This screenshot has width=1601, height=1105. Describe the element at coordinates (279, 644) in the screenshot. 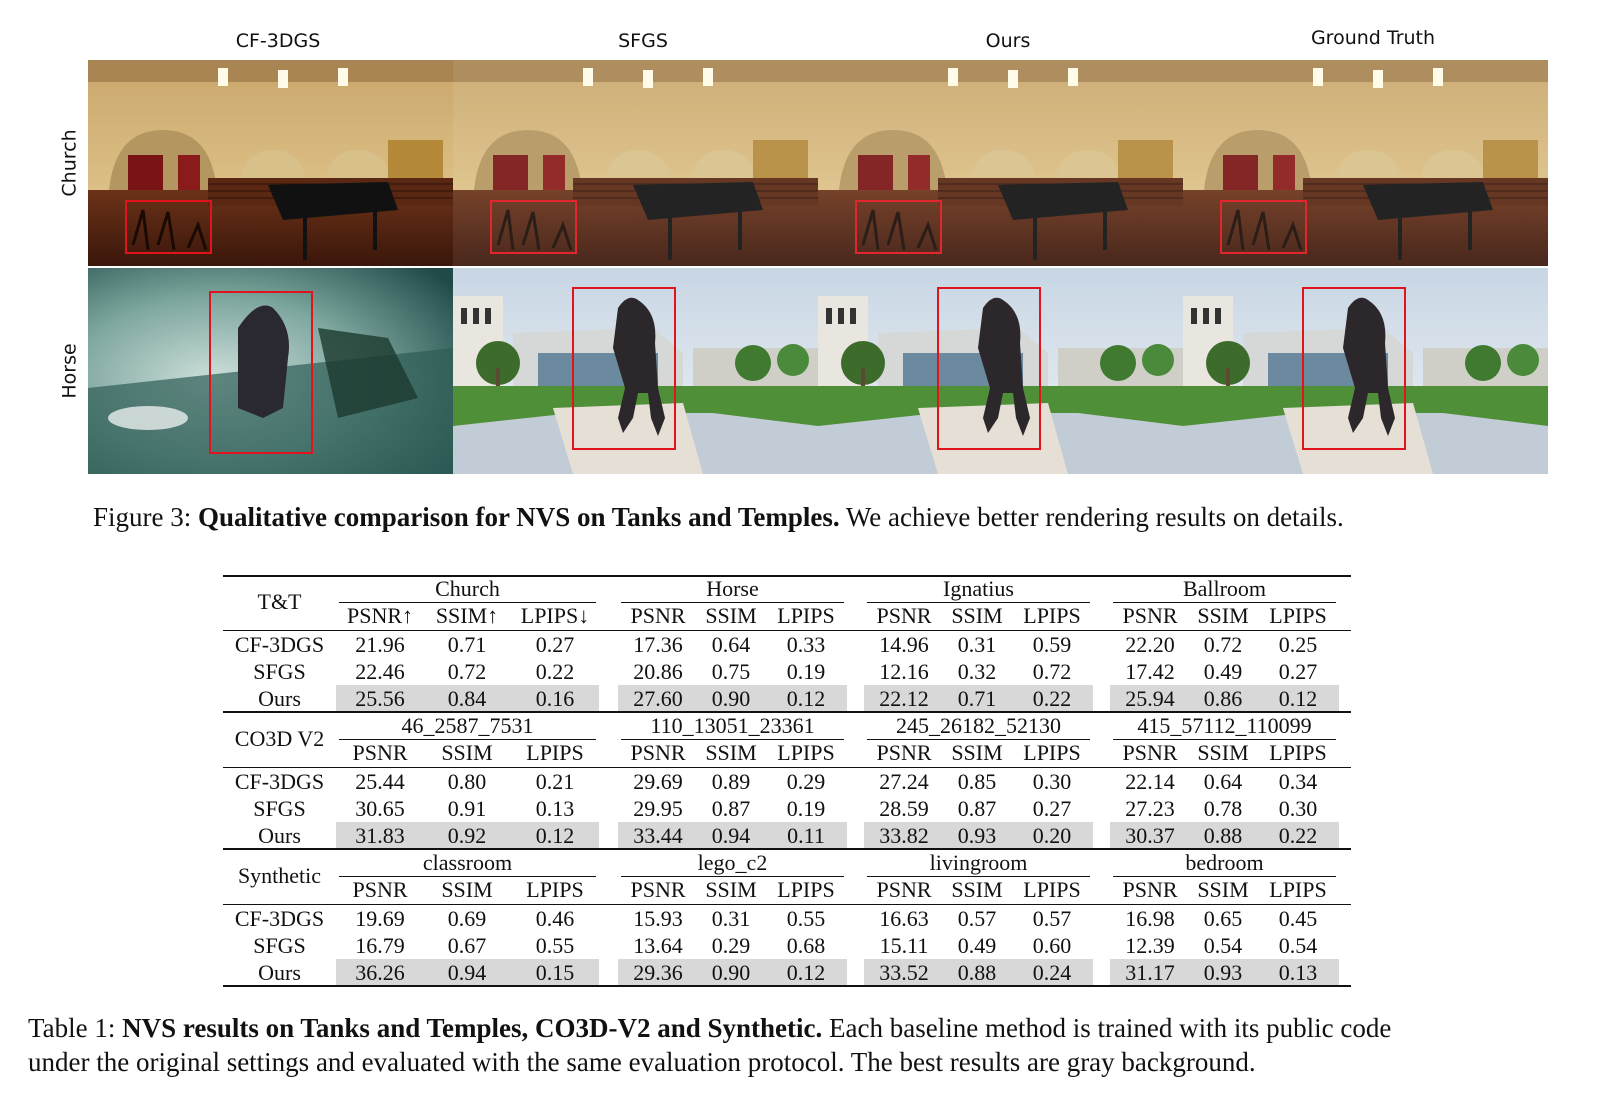

I see `method-name: CF-3DGS` at that location.